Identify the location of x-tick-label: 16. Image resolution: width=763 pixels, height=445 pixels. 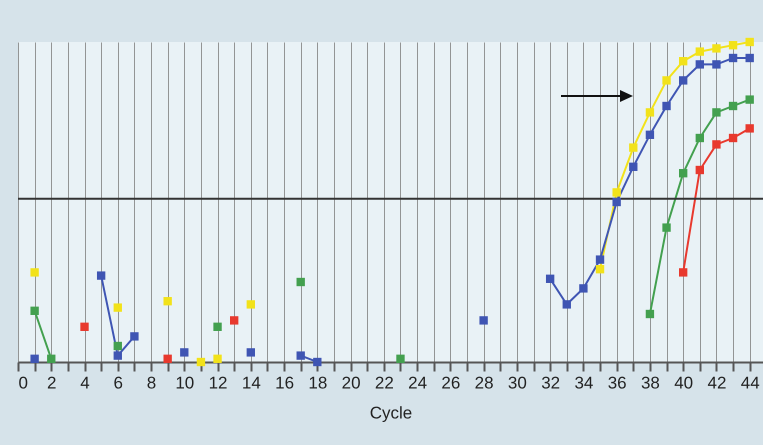
(284, 383).